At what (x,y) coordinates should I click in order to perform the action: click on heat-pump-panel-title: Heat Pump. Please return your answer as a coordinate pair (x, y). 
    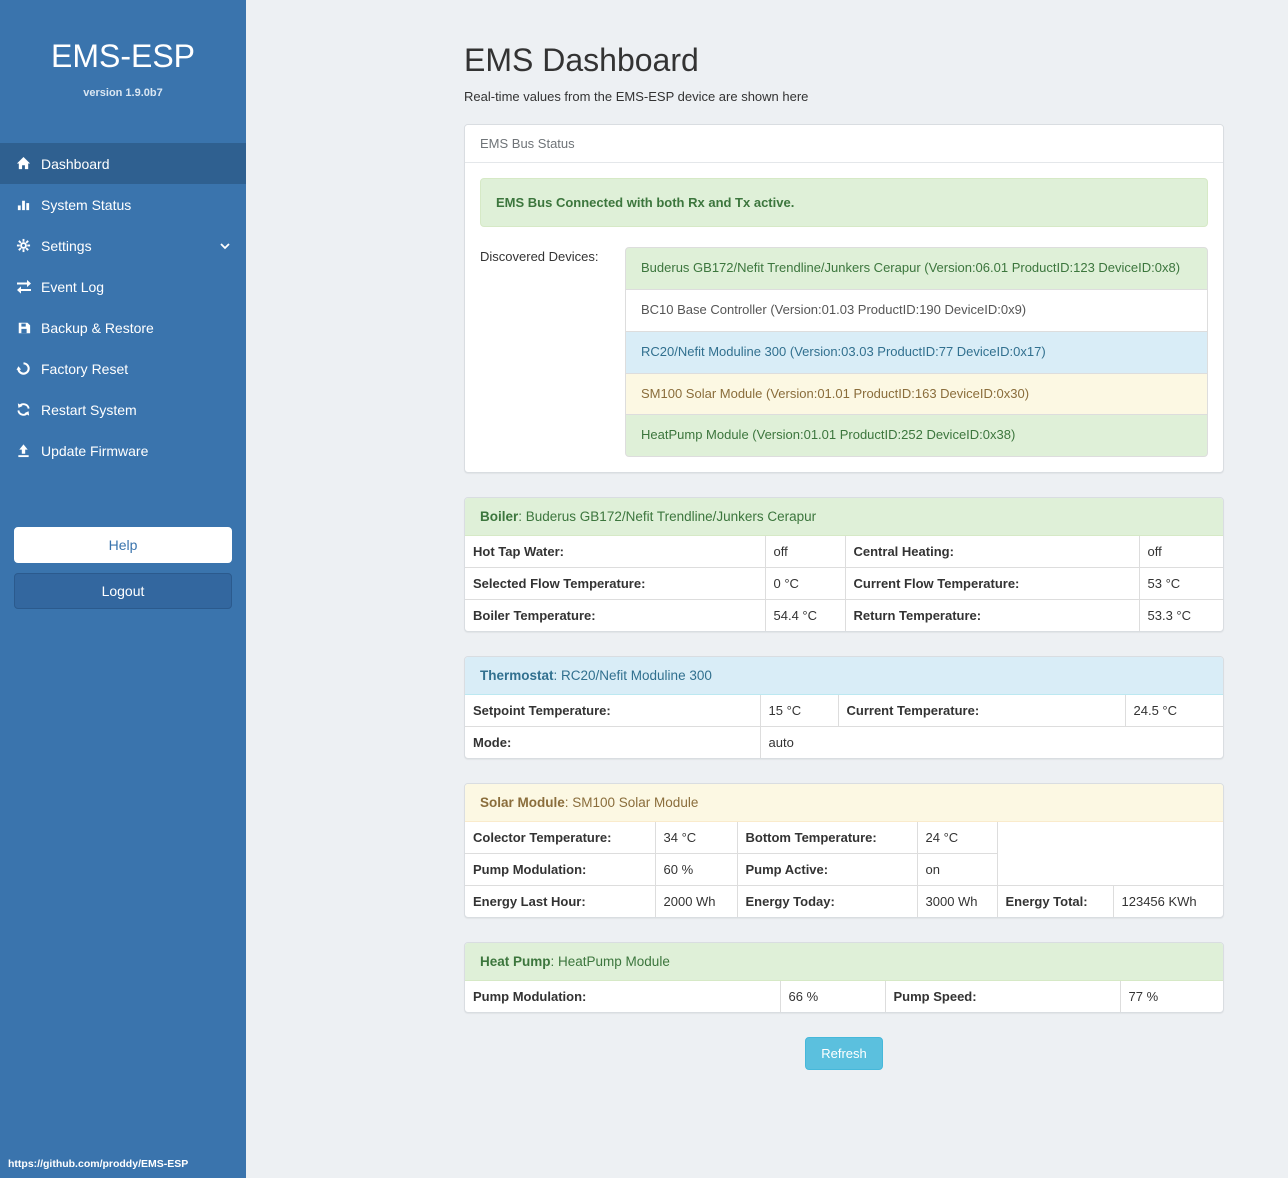
    Looking at the image, I should click on (515, 962).